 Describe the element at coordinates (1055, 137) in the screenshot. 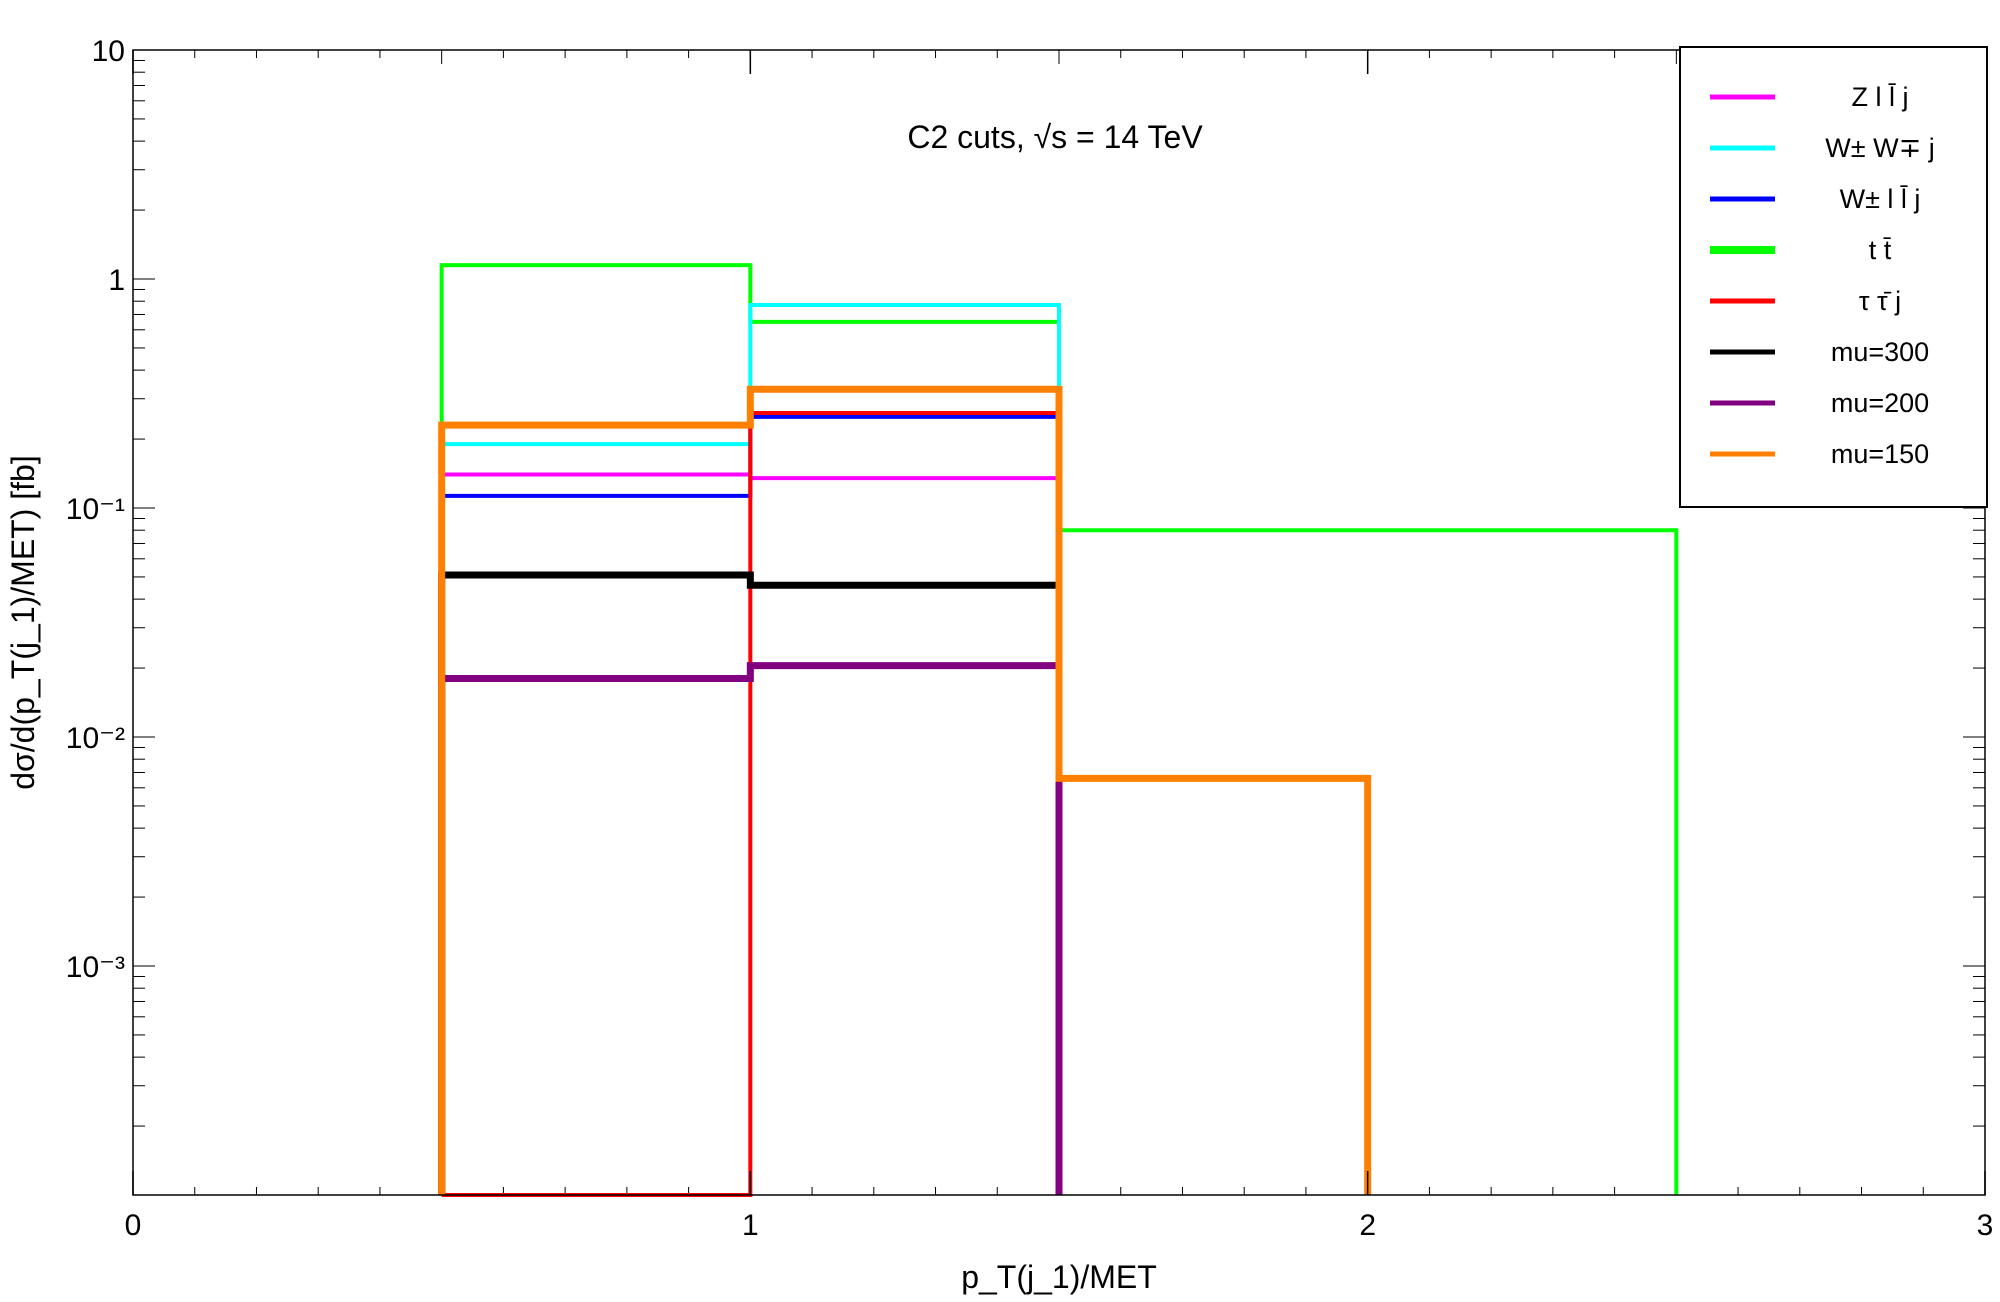

I see `annotation: C2 cuts, √s = 14 TeV` at that location.